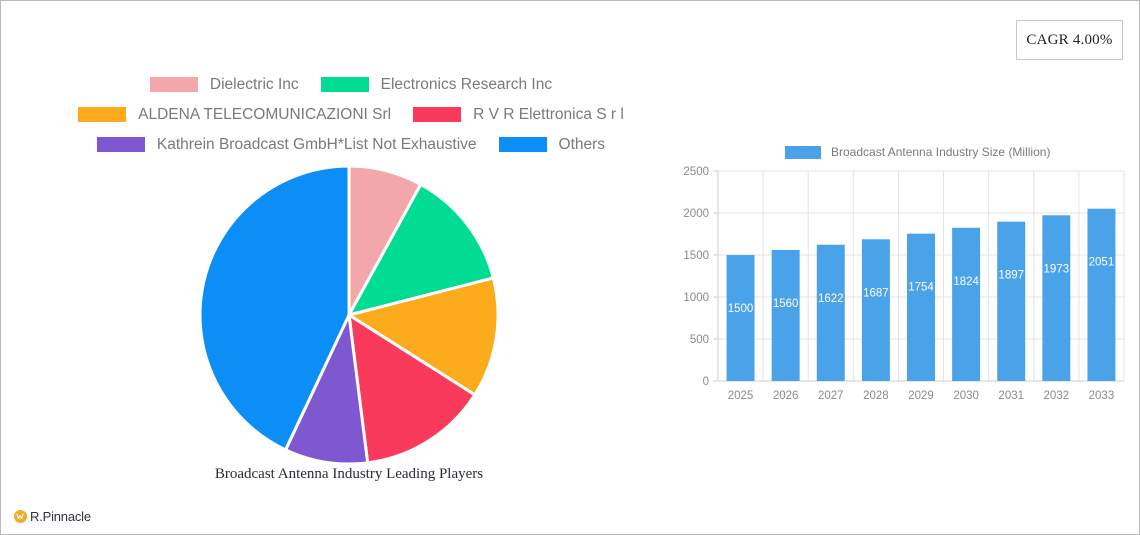  What do you see at coordinates (1102, 396) in the screenshot?
I see `x-axis-tick-label: 2033` at bounding box center [1102, 396].